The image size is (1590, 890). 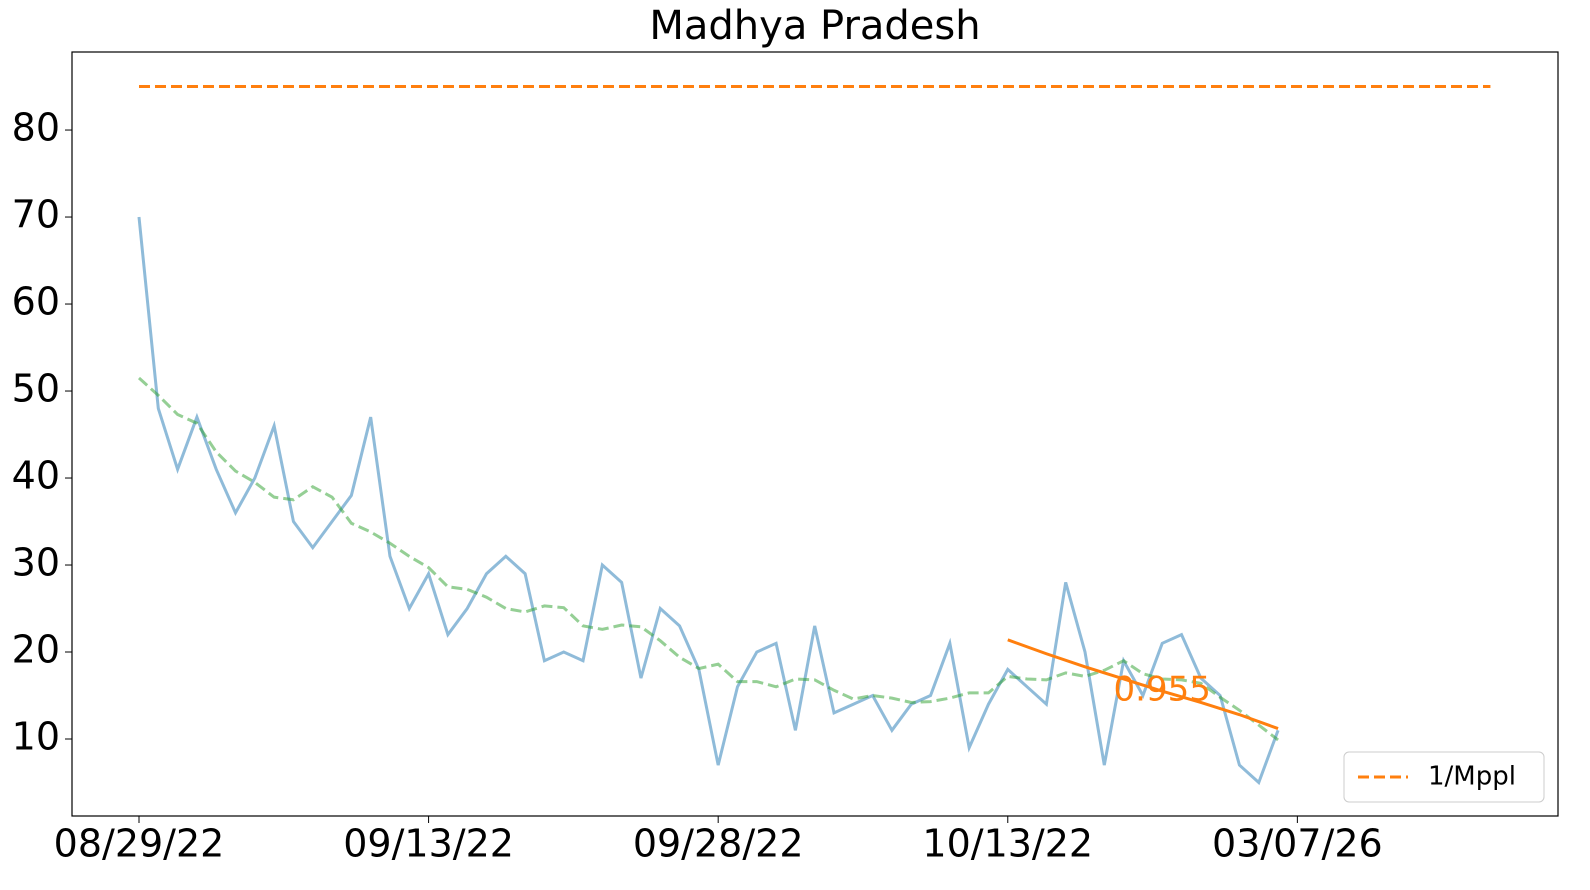 I want to click on legend-label: 1/Mppl, so click(x=1472, y=777).